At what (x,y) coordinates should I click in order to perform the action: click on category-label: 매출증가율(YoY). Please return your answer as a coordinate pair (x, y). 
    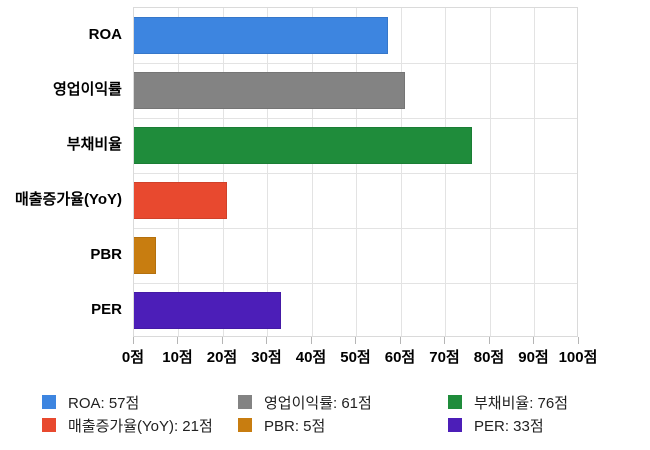
    Looking at the image, I should click on (68, 199).